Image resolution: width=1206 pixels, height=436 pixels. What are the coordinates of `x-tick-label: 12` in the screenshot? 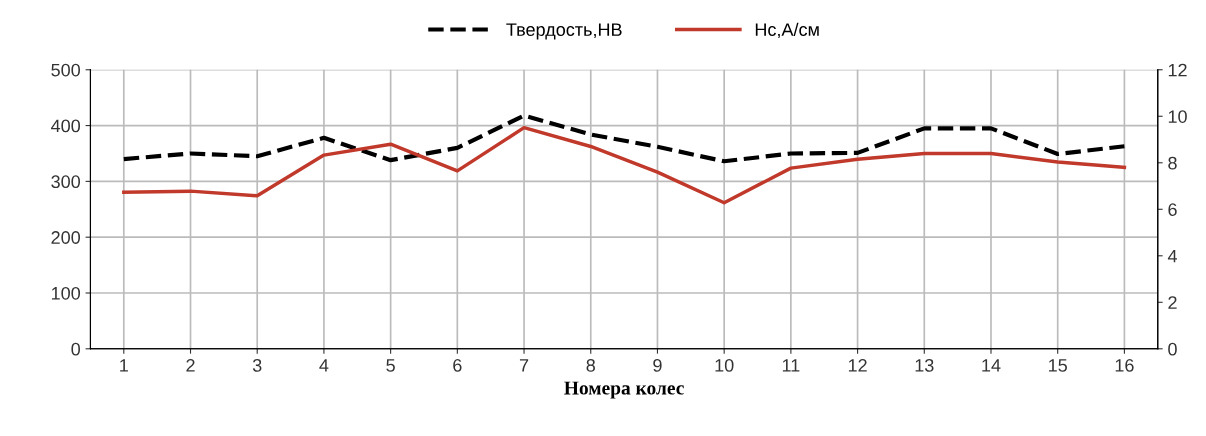 It's located at (857, 365).